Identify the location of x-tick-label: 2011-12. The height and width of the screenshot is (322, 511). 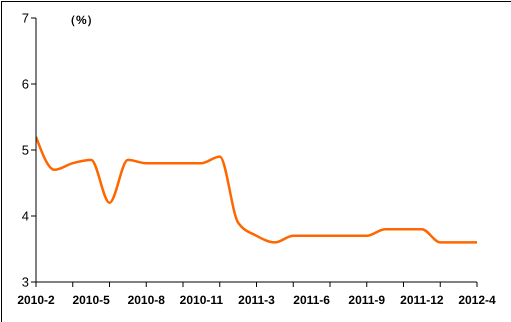
(422, 300).